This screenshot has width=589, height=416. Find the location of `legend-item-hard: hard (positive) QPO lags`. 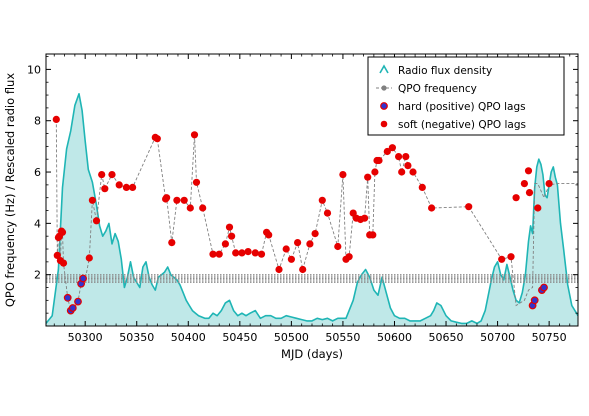

legend-item-hard: hard (positive) QPO lags is located at coordinates (453, 107).